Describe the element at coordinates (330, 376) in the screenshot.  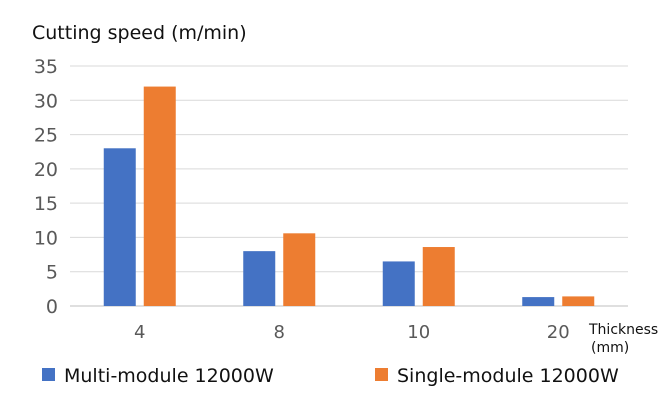
I see `legend: Multi-module 12000W Single-module 12000W` at that location.